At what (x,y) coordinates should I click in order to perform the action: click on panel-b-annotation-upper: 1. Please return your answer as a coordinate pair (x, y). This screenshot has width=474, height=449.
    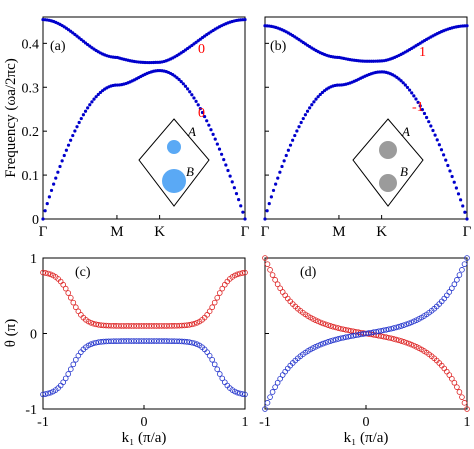
    Looking at the image, I should click on (422, 52).